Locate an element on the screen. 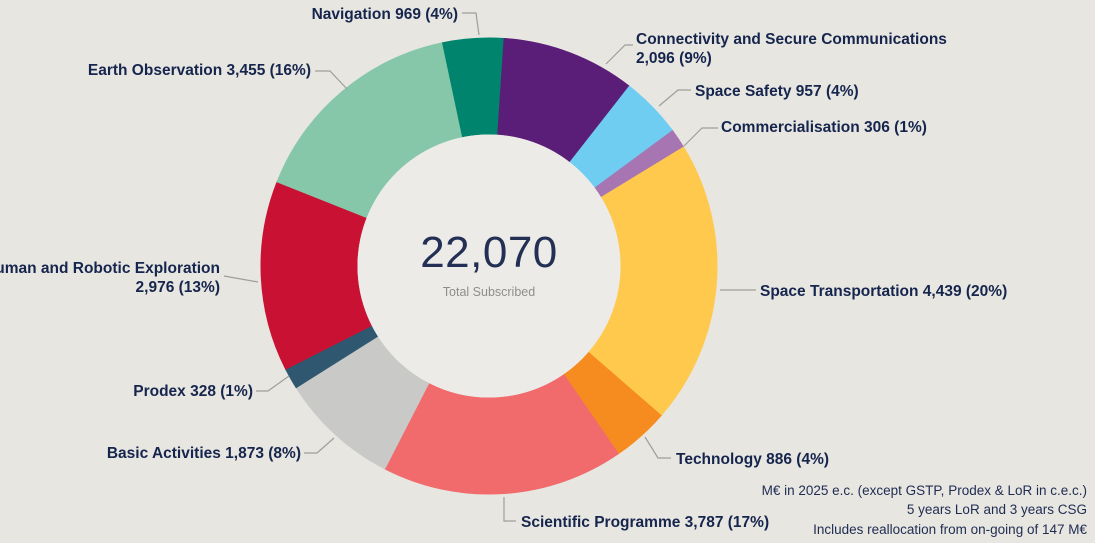  slice-label-navigation: Navigation 969 (4%) is located at coordinates (384, 14).